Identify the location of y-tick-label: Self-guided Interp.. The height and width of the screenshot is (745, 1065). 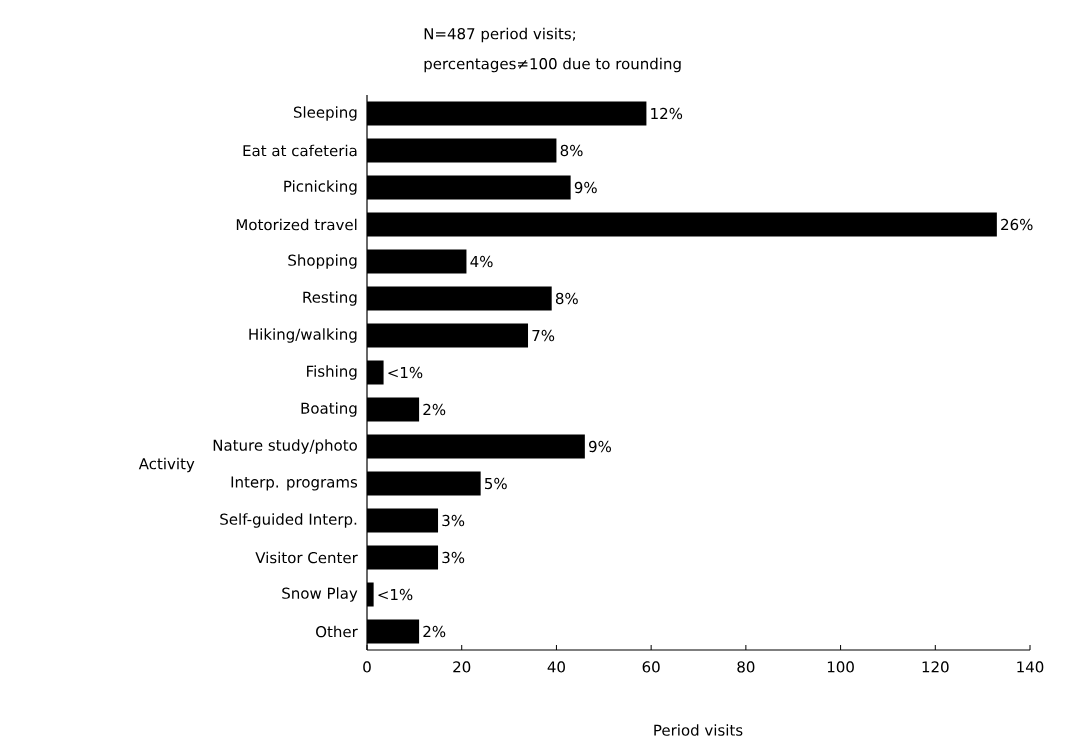
(288, 520).